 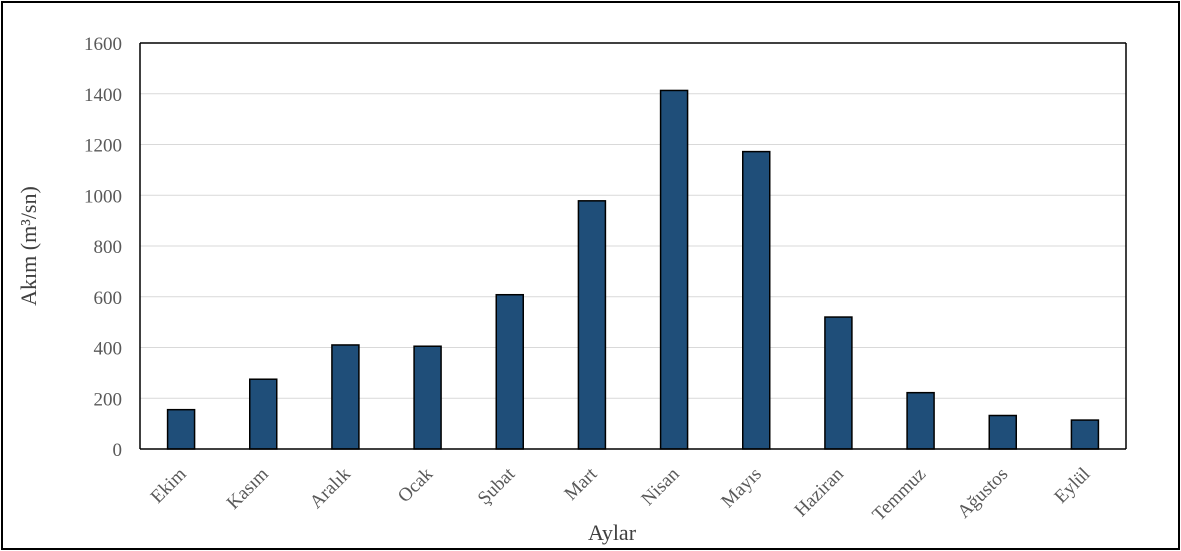 What do you see at coordinates (1072, 486) in the screenshot?
I see `x-tick-label: Eylül` at bounding box center [1072, 486].